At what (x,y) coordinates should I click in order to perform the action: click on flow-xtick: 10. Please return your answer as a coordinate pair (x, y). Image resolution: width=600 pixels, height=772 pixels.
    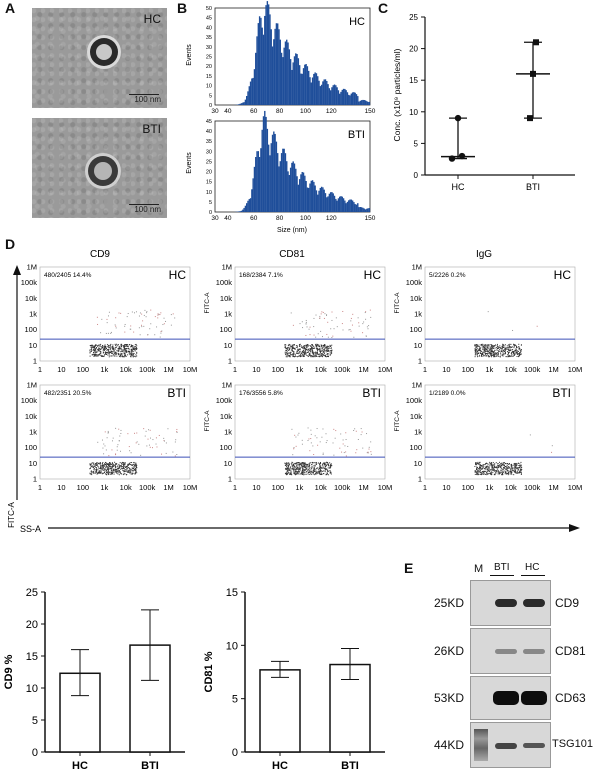
    Looking at the image, I should click on (61, 487).